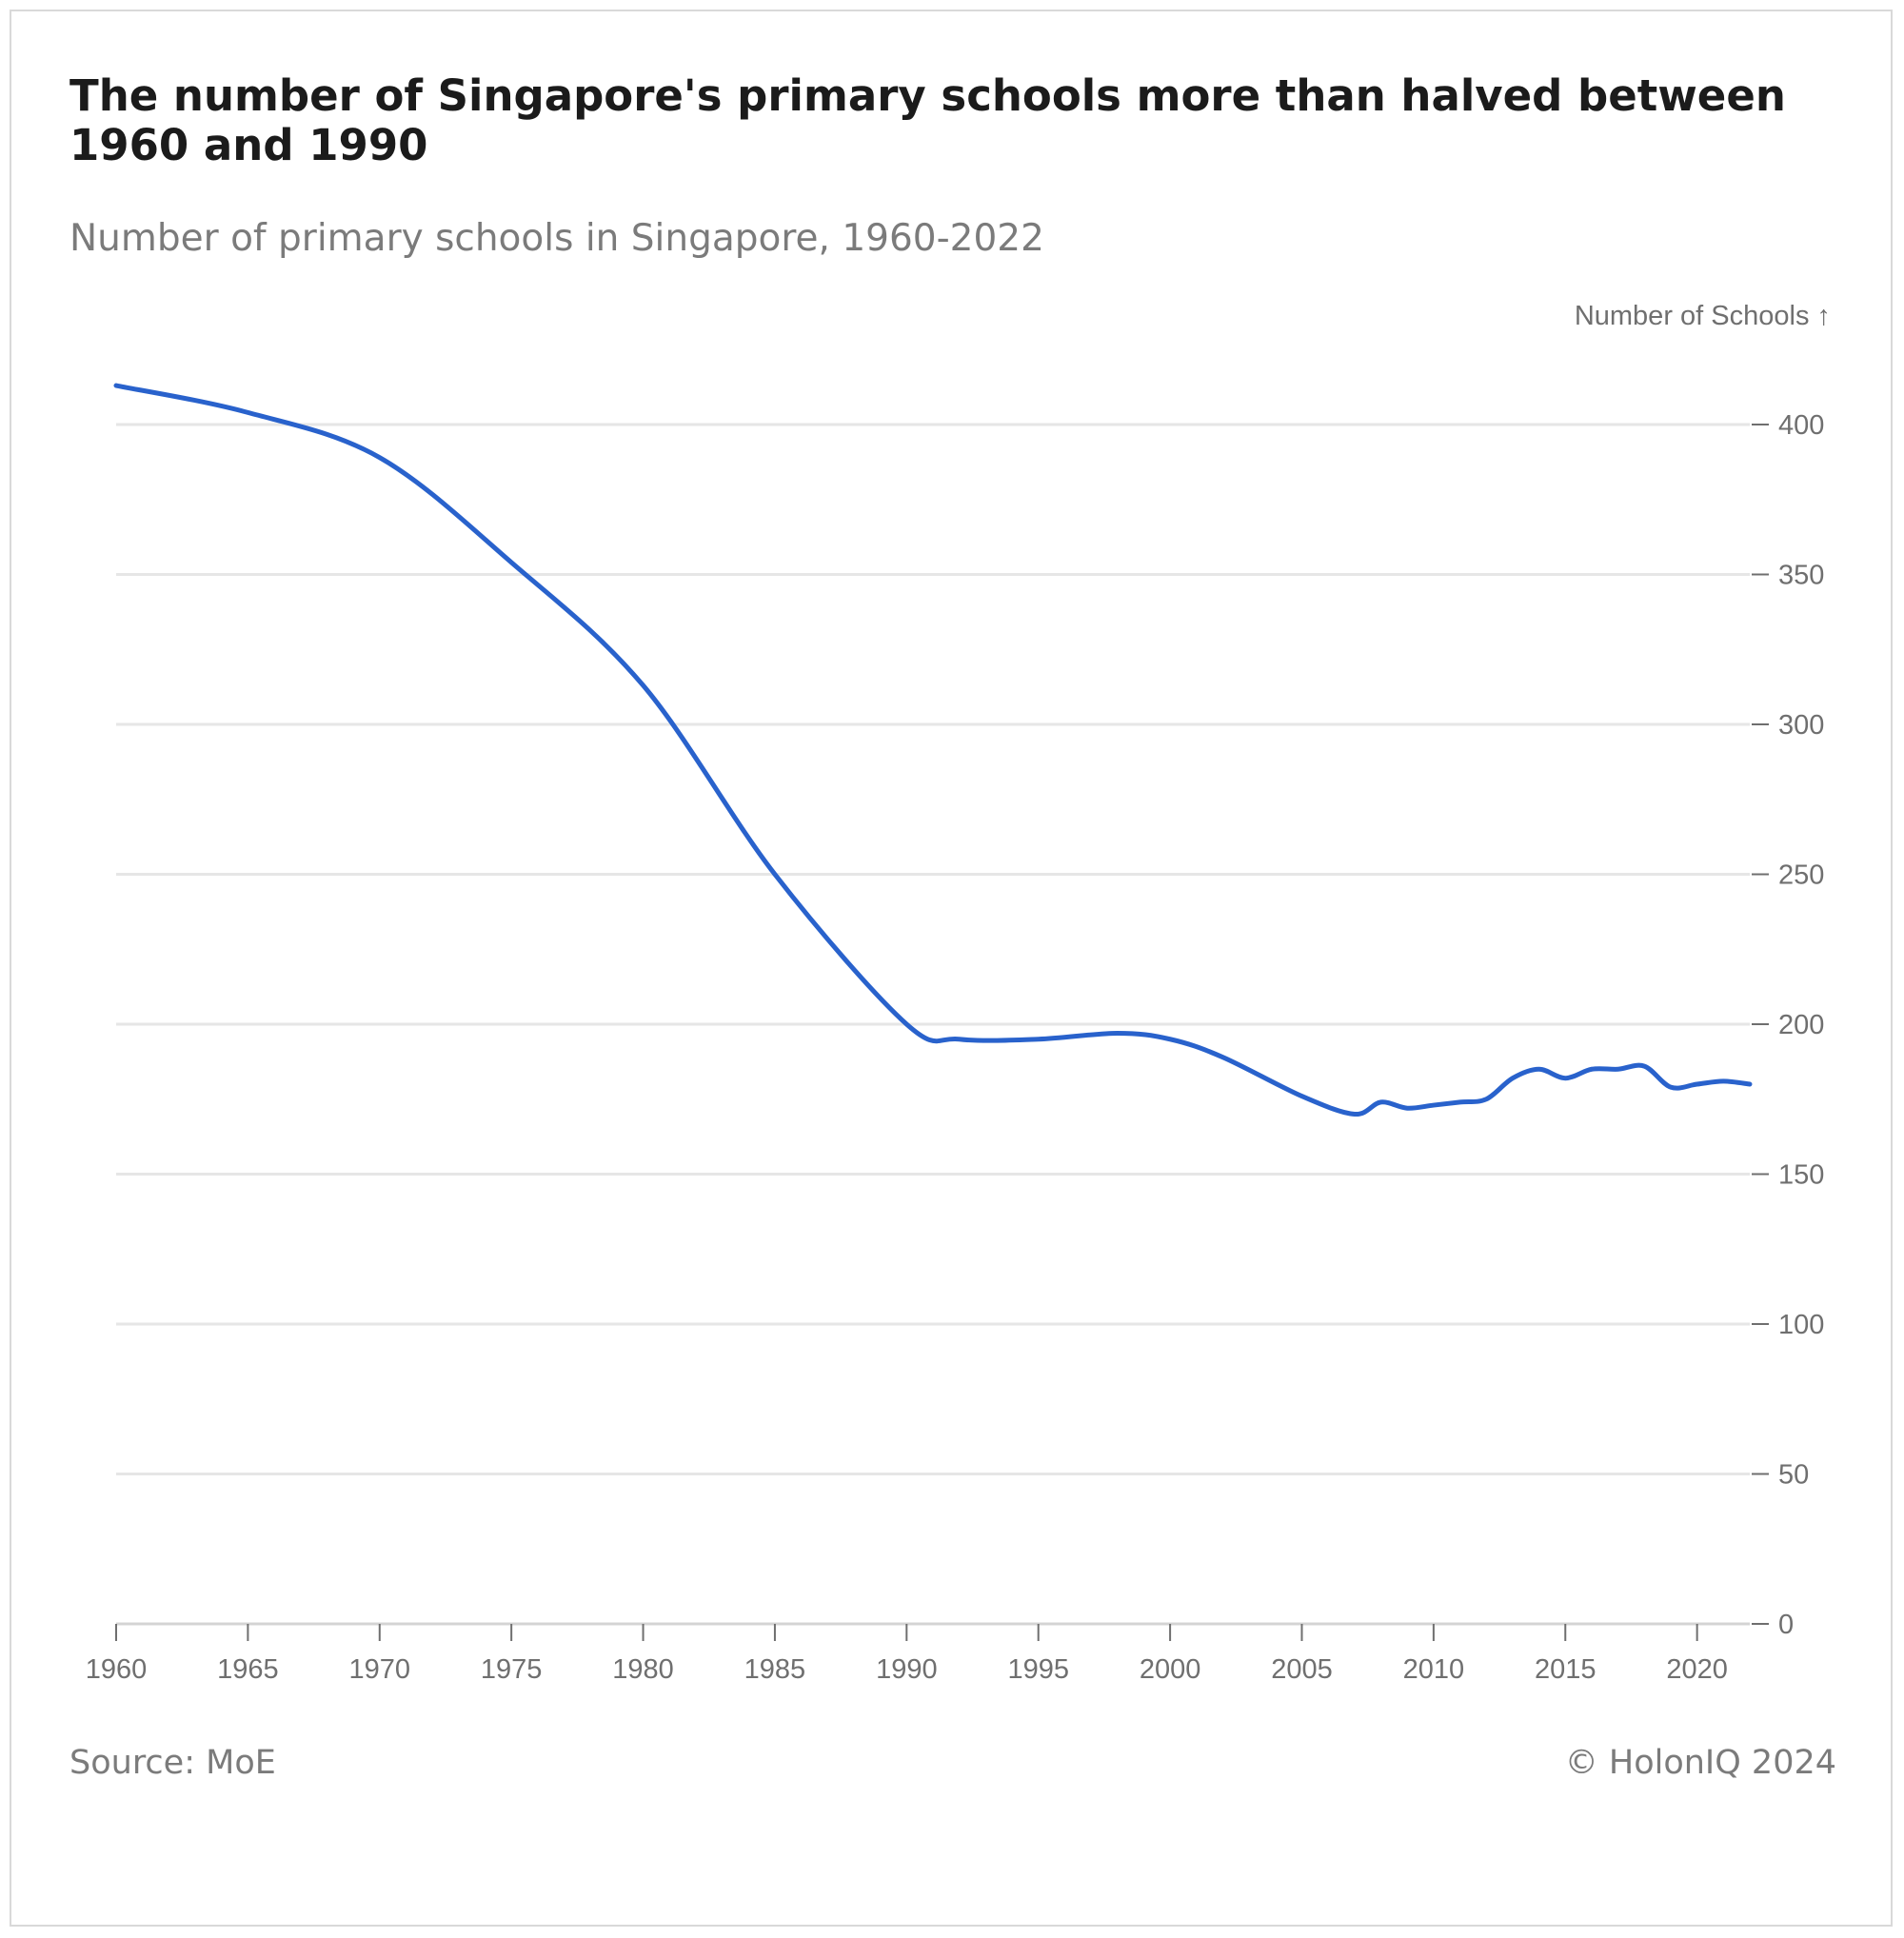 This screenshot has height=1938, width=1904. Describe the element at coordinates (380, 1670) in the screenshot. I see `x-tick-label: 1970` at that location.